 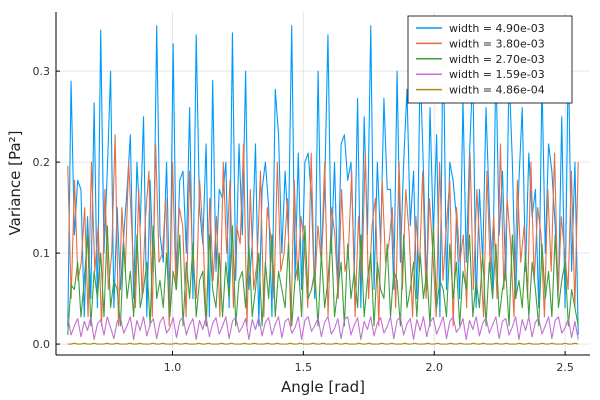 What do you see at coordinates (565, 367) in the screenshot?
I see `x-tick-label: 2.5` at bounding box center [565, 367].